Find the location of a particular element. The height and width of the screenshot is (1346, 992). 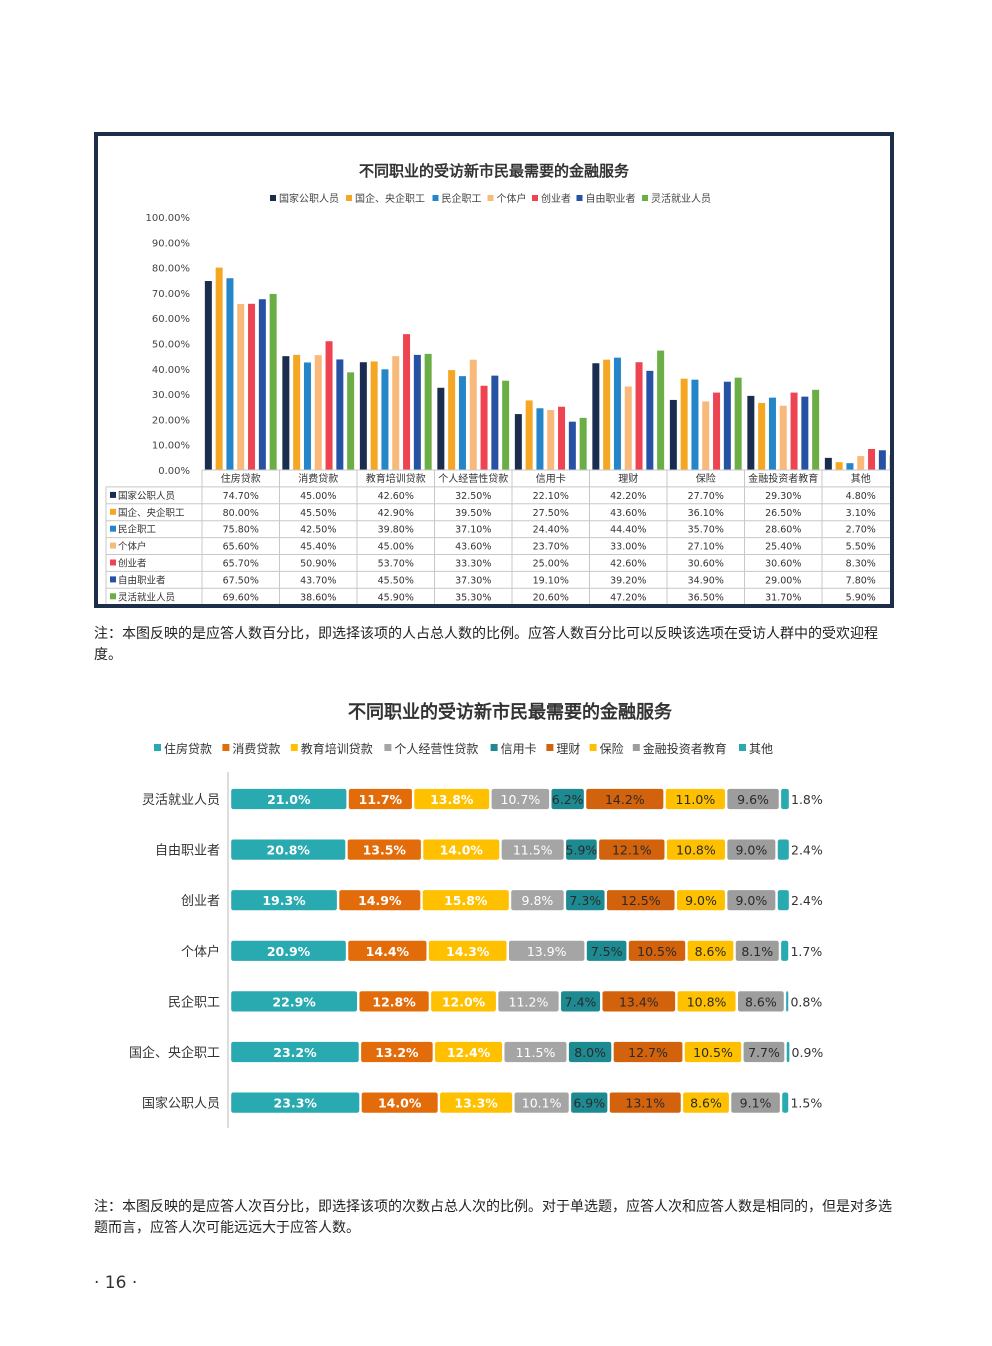

chart2-data-label: 0.9% is located at coordinates (808, 1052).